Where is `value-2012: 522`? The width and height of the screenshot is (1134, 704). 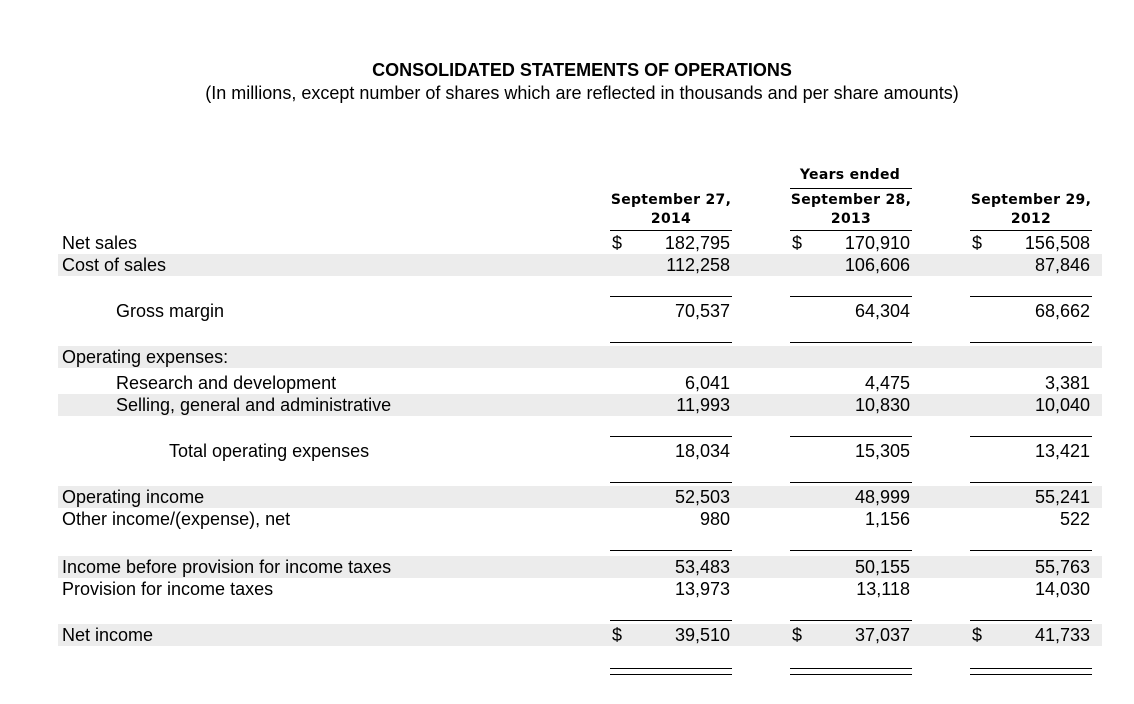
value-2012: 522 is located at coordinates (1074, 519).